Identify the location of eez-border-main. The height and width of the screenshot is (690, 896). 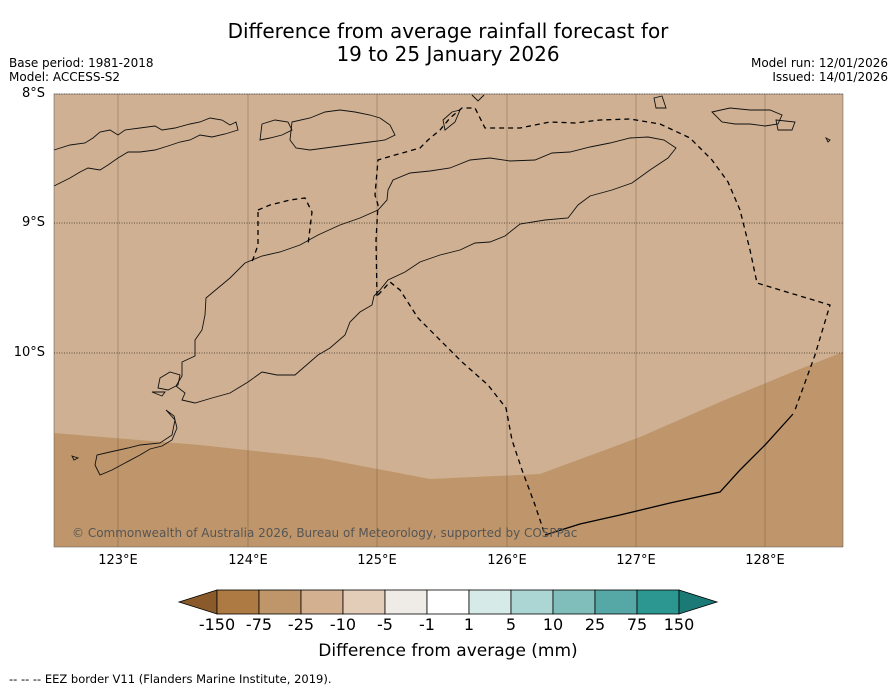
(461, 408).